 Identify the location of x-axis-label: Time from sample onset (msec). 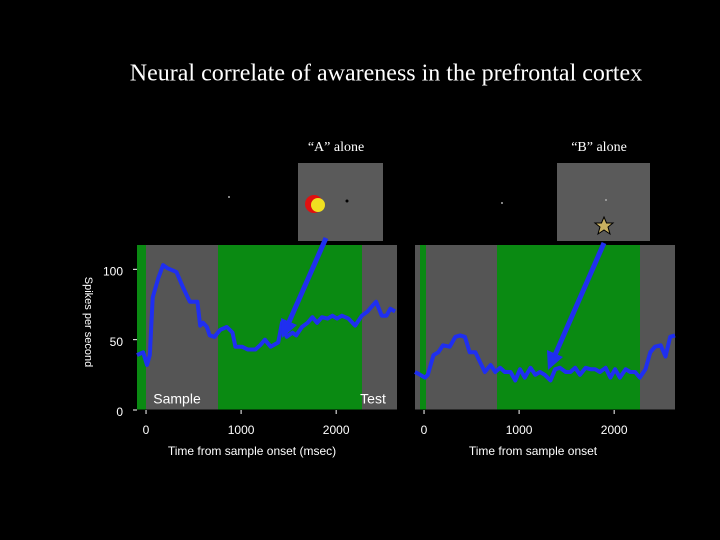
(252, 451).